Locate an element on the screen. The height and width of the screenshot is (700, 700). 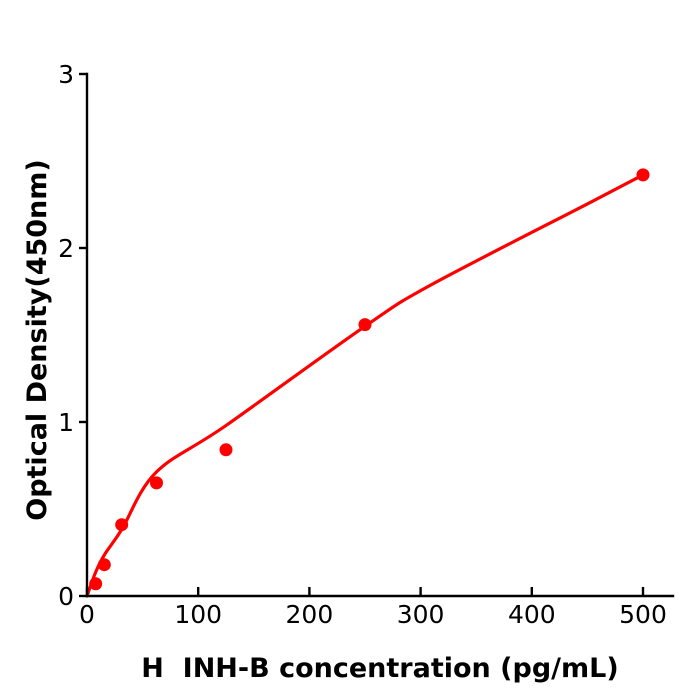
y-axis-ticks: 0 1 2 3 is located at coordinates (72, 335).